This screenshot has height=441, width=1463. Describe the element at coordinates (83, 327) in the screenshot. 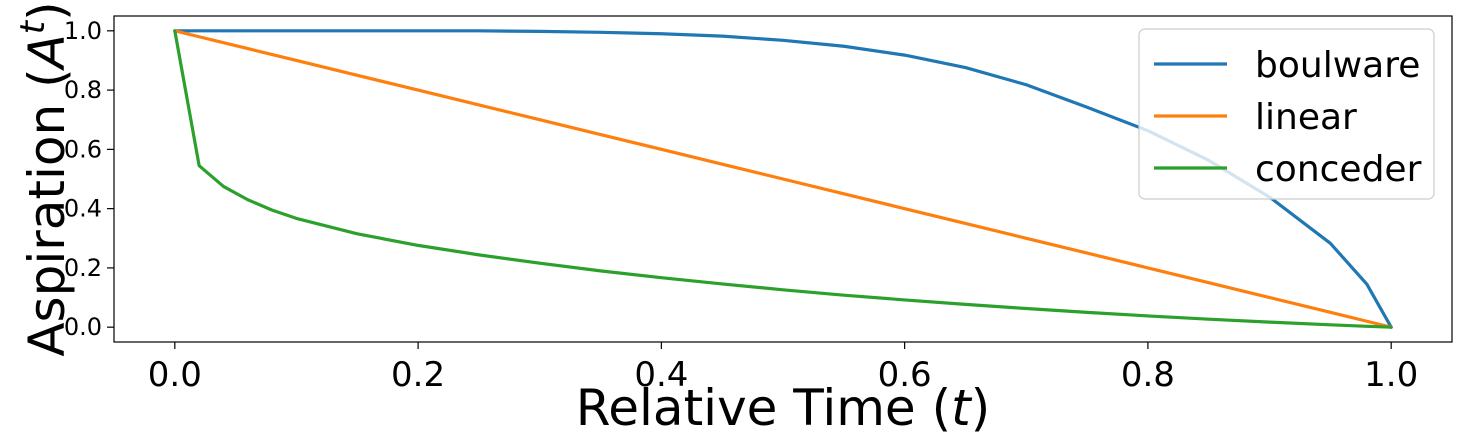

I see `y-tick-label: 0.0` at that location.